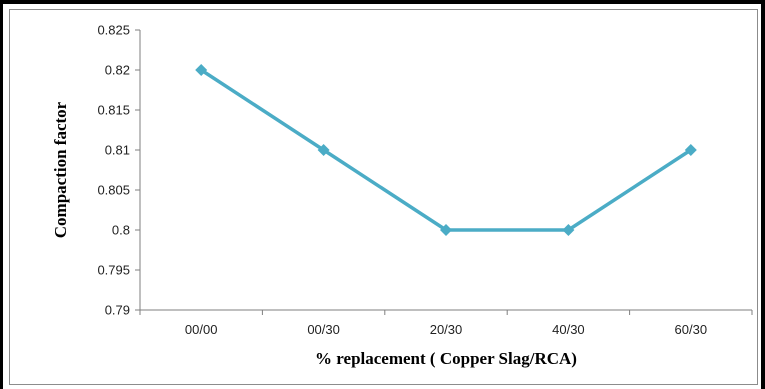 The image size is (765, 389). I want to click on y-tick-label: 0.795, so click(113, 270).